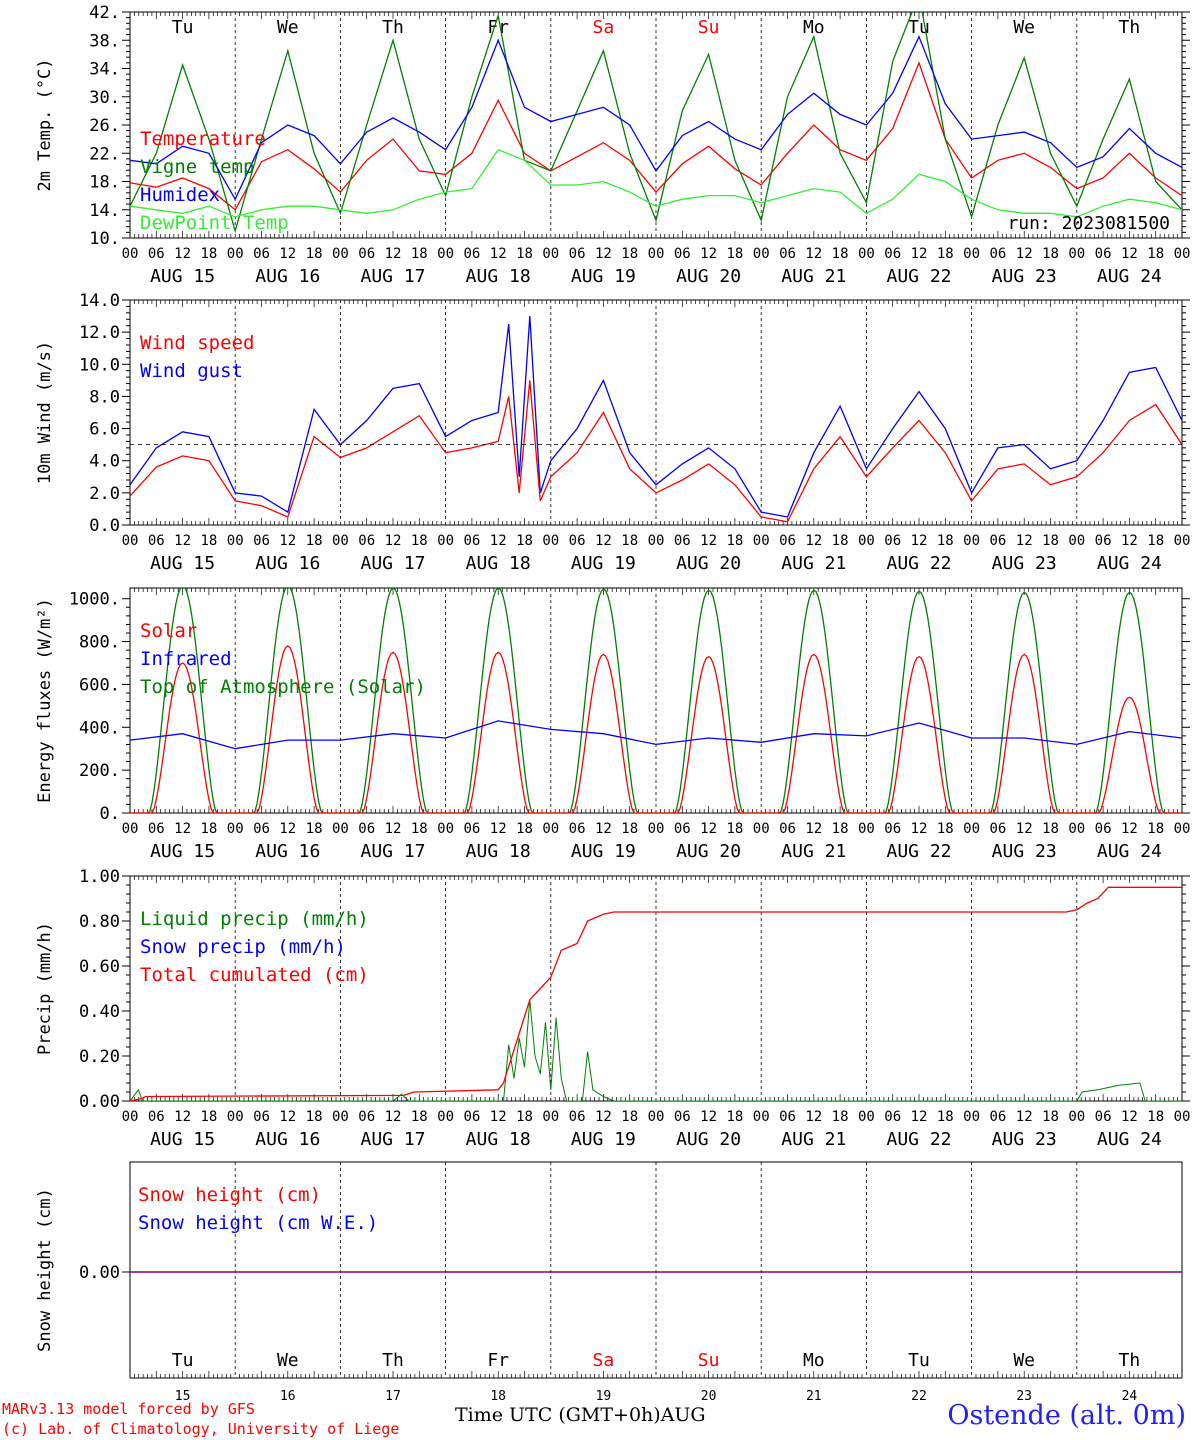 This screenshot has height=1440, width=1194. Describe the element at coordinates (283, 687) in the screenshot. I see `legend-label: Top of Atmosphere (Solar)` at that location.